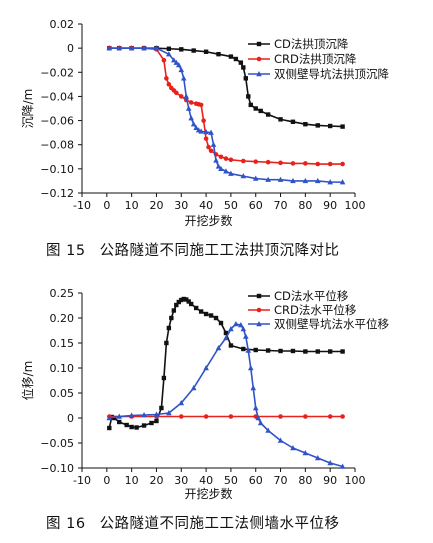  Describe the element at coordinates (70, 418) in the screenshot. I see `y-tick-label: 0` at that location.